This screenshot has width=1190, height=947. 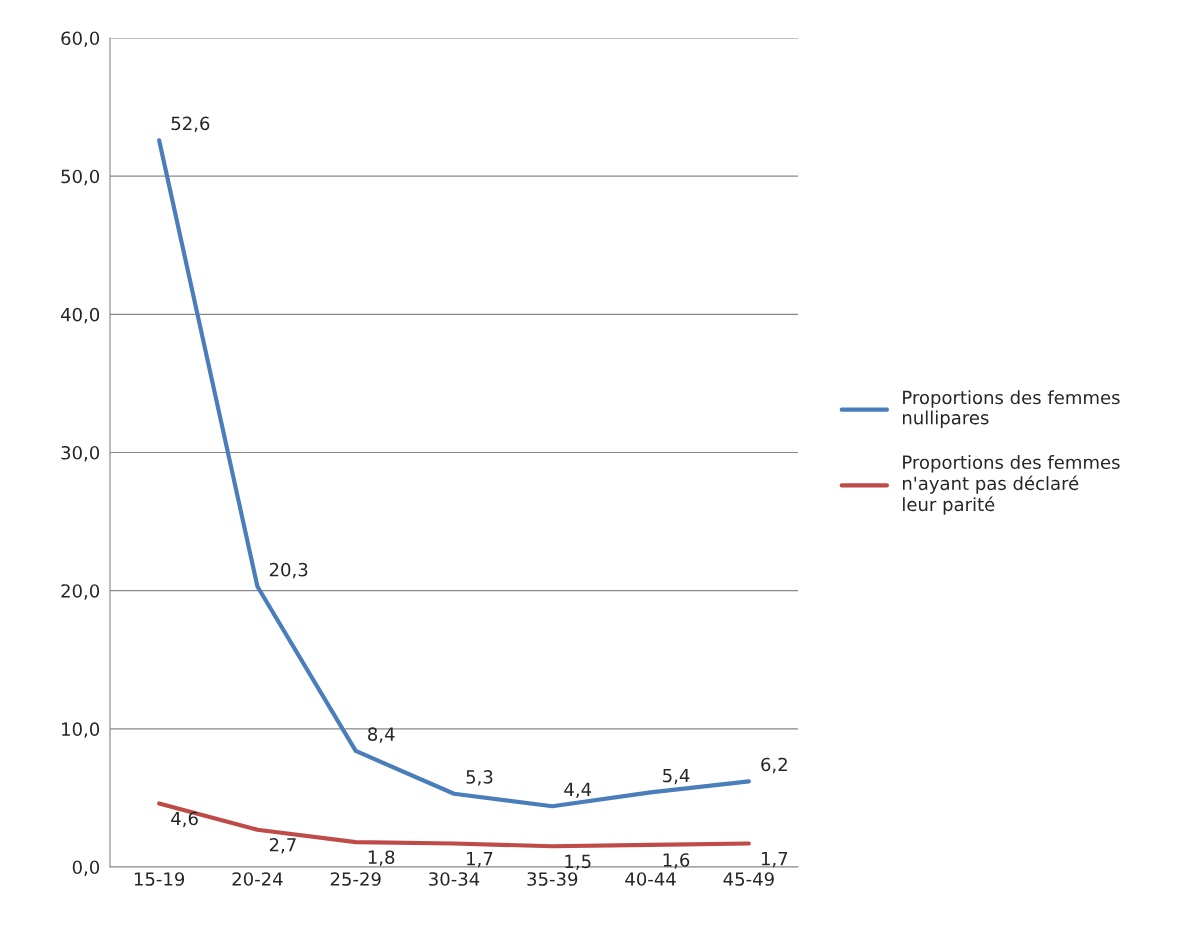 I want to click on x-tick-label: 15-19, so click(x=159, y=879).